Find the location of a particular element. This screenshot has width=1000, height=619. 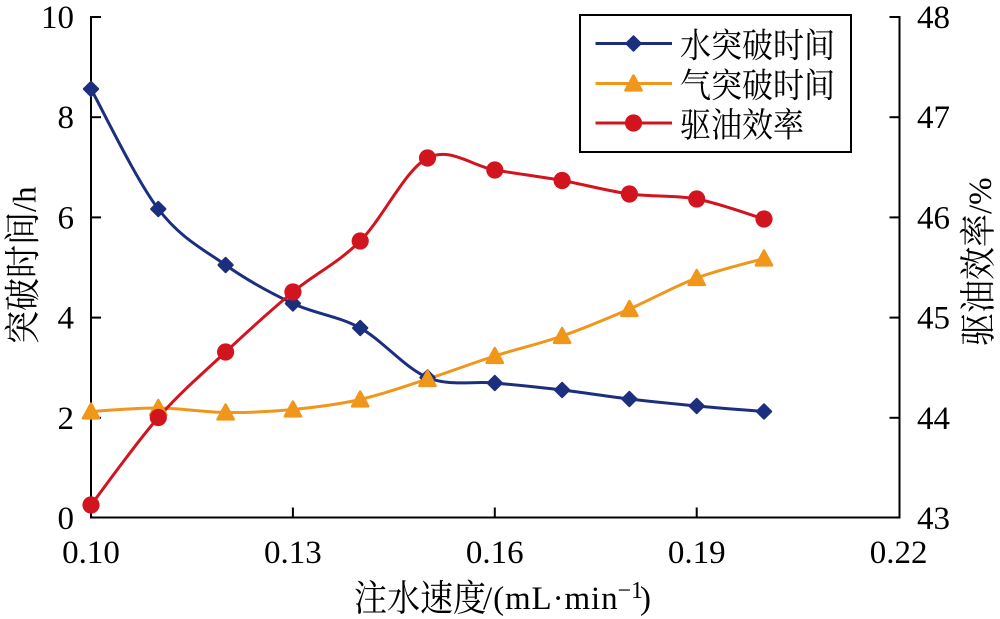

svg-text: −1 is located at coordinates (631, 591).